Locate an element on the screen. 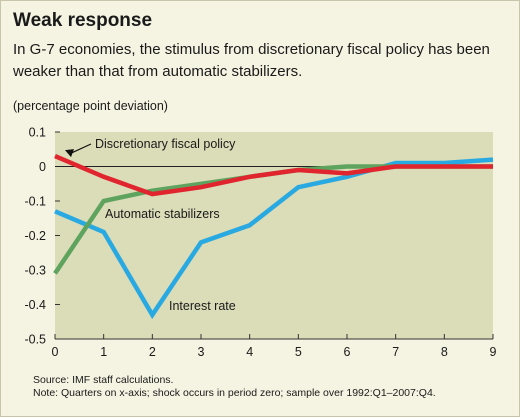 This screenshot has width=520, height=418. unit-label: (percentage point deviation) is located at coordinates (90, 106).